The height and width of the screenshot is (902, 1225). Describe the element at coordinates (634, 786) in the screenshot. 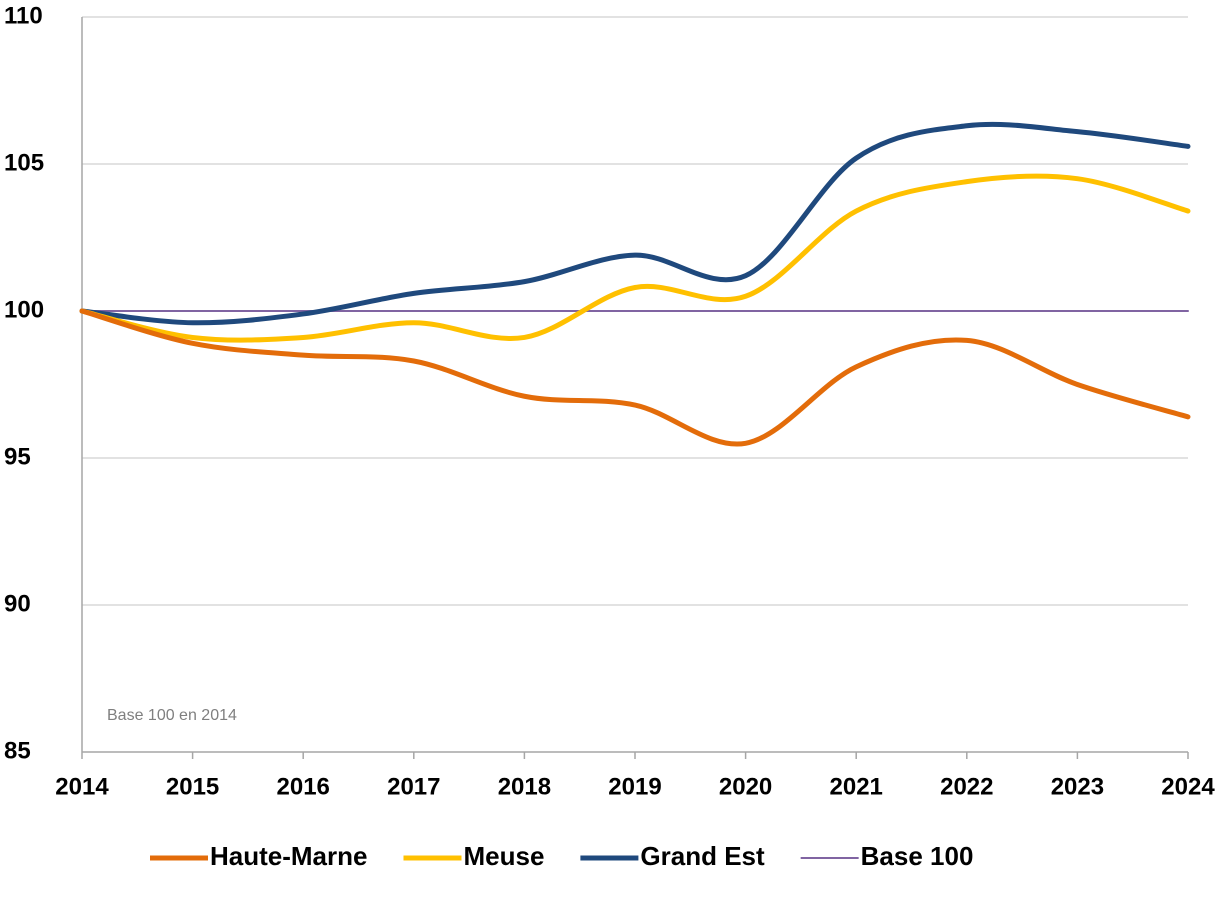

I see `x-tick-label: 2019` at that location.